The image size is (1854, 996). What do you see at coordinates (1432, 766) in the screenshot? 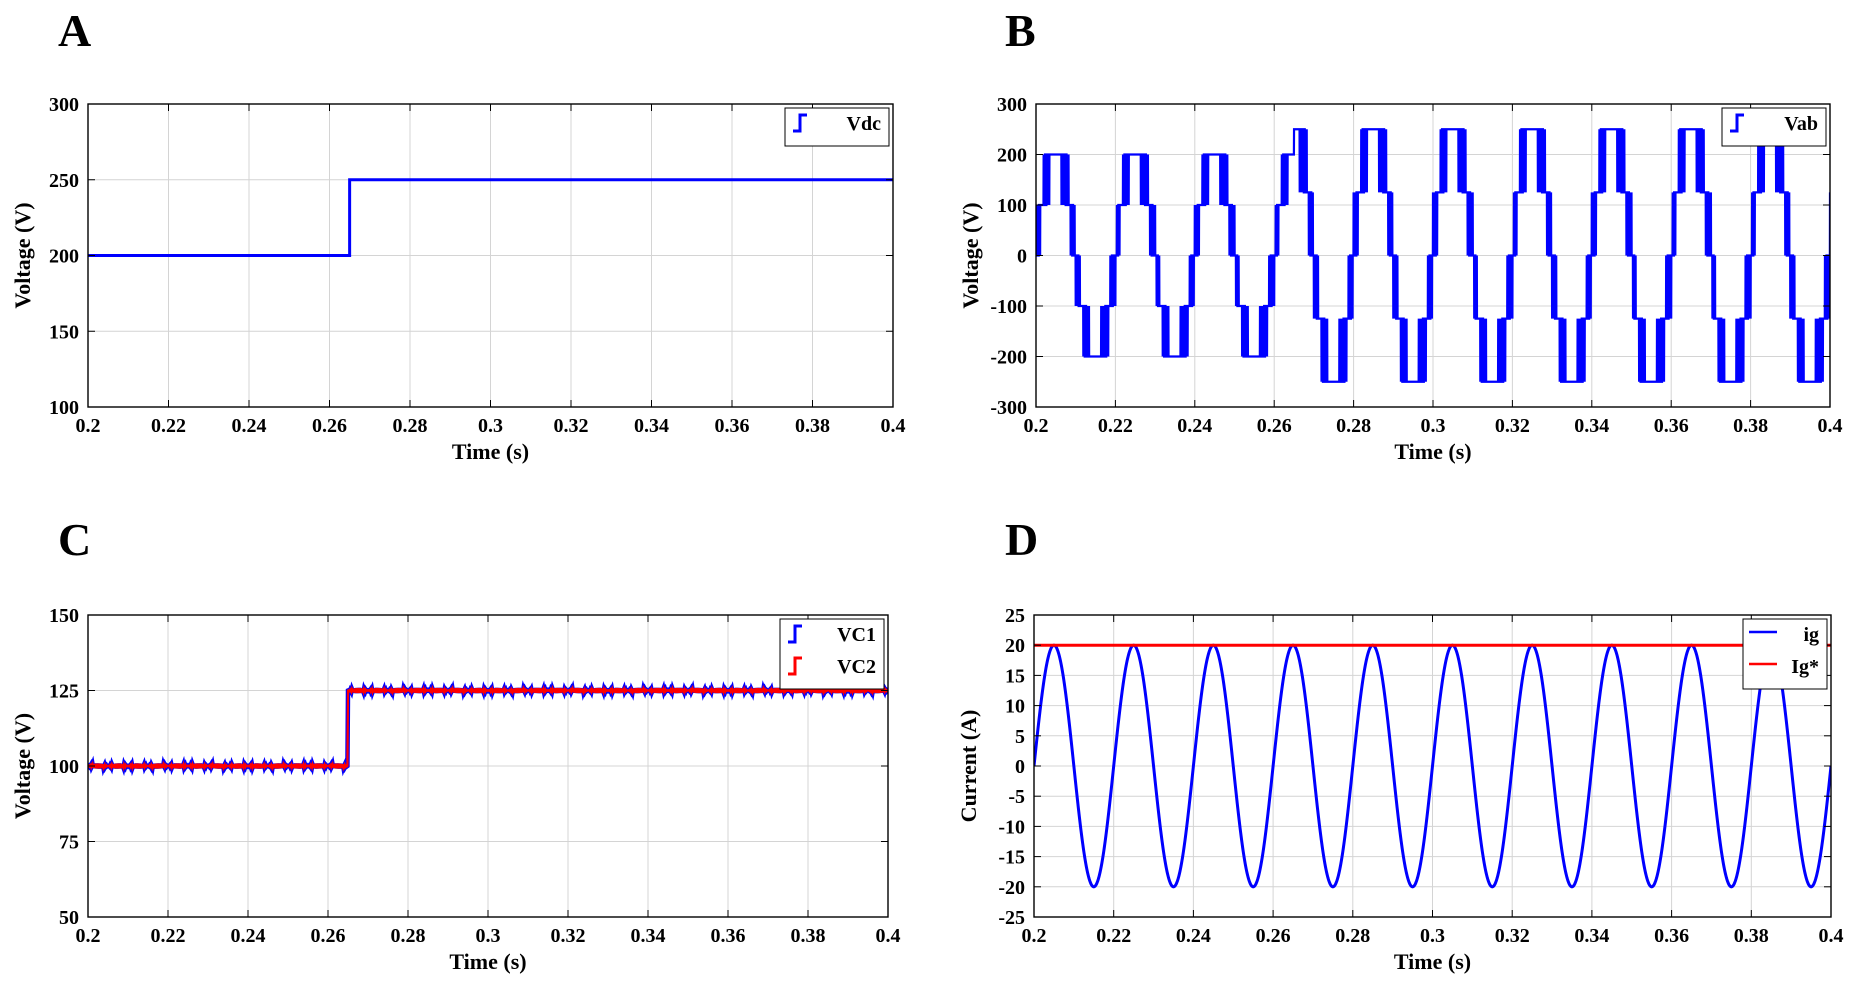
I see `series-line-ig` at bounding box center [1432, 766].